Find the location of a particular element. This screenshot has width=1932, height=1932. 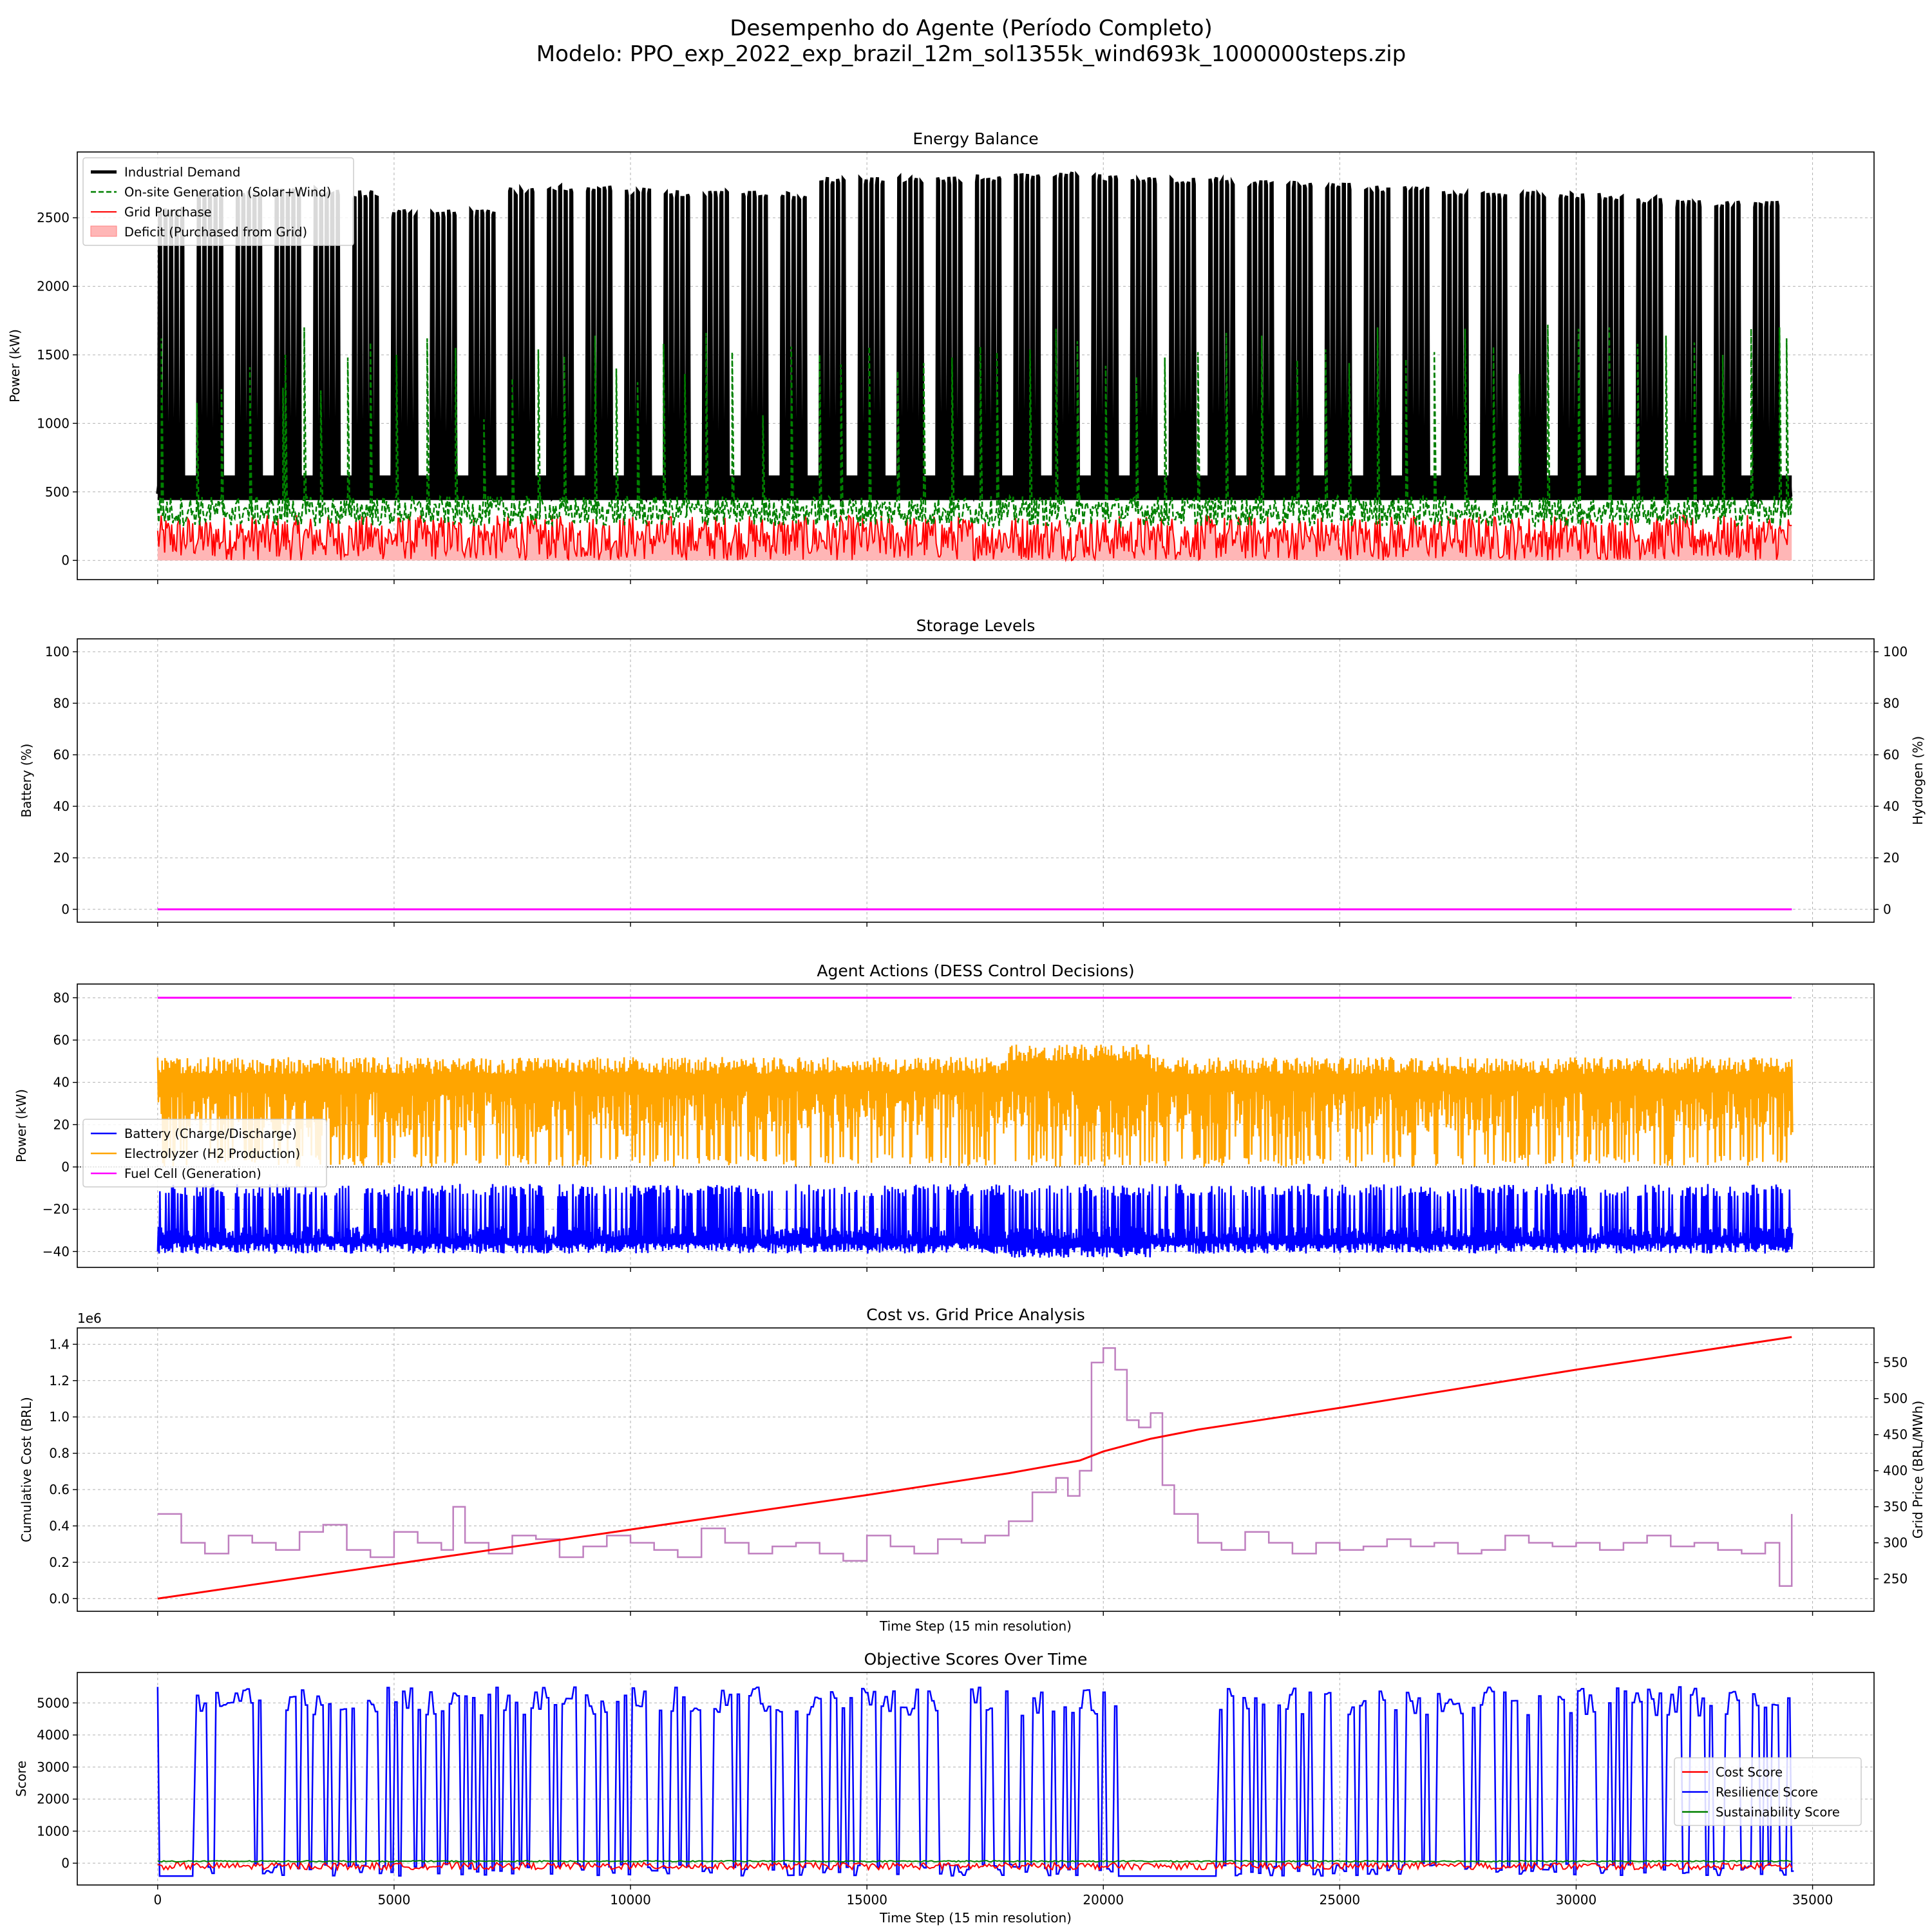

y-tick-label: 1.0 is located at coordinates (60, 1417).